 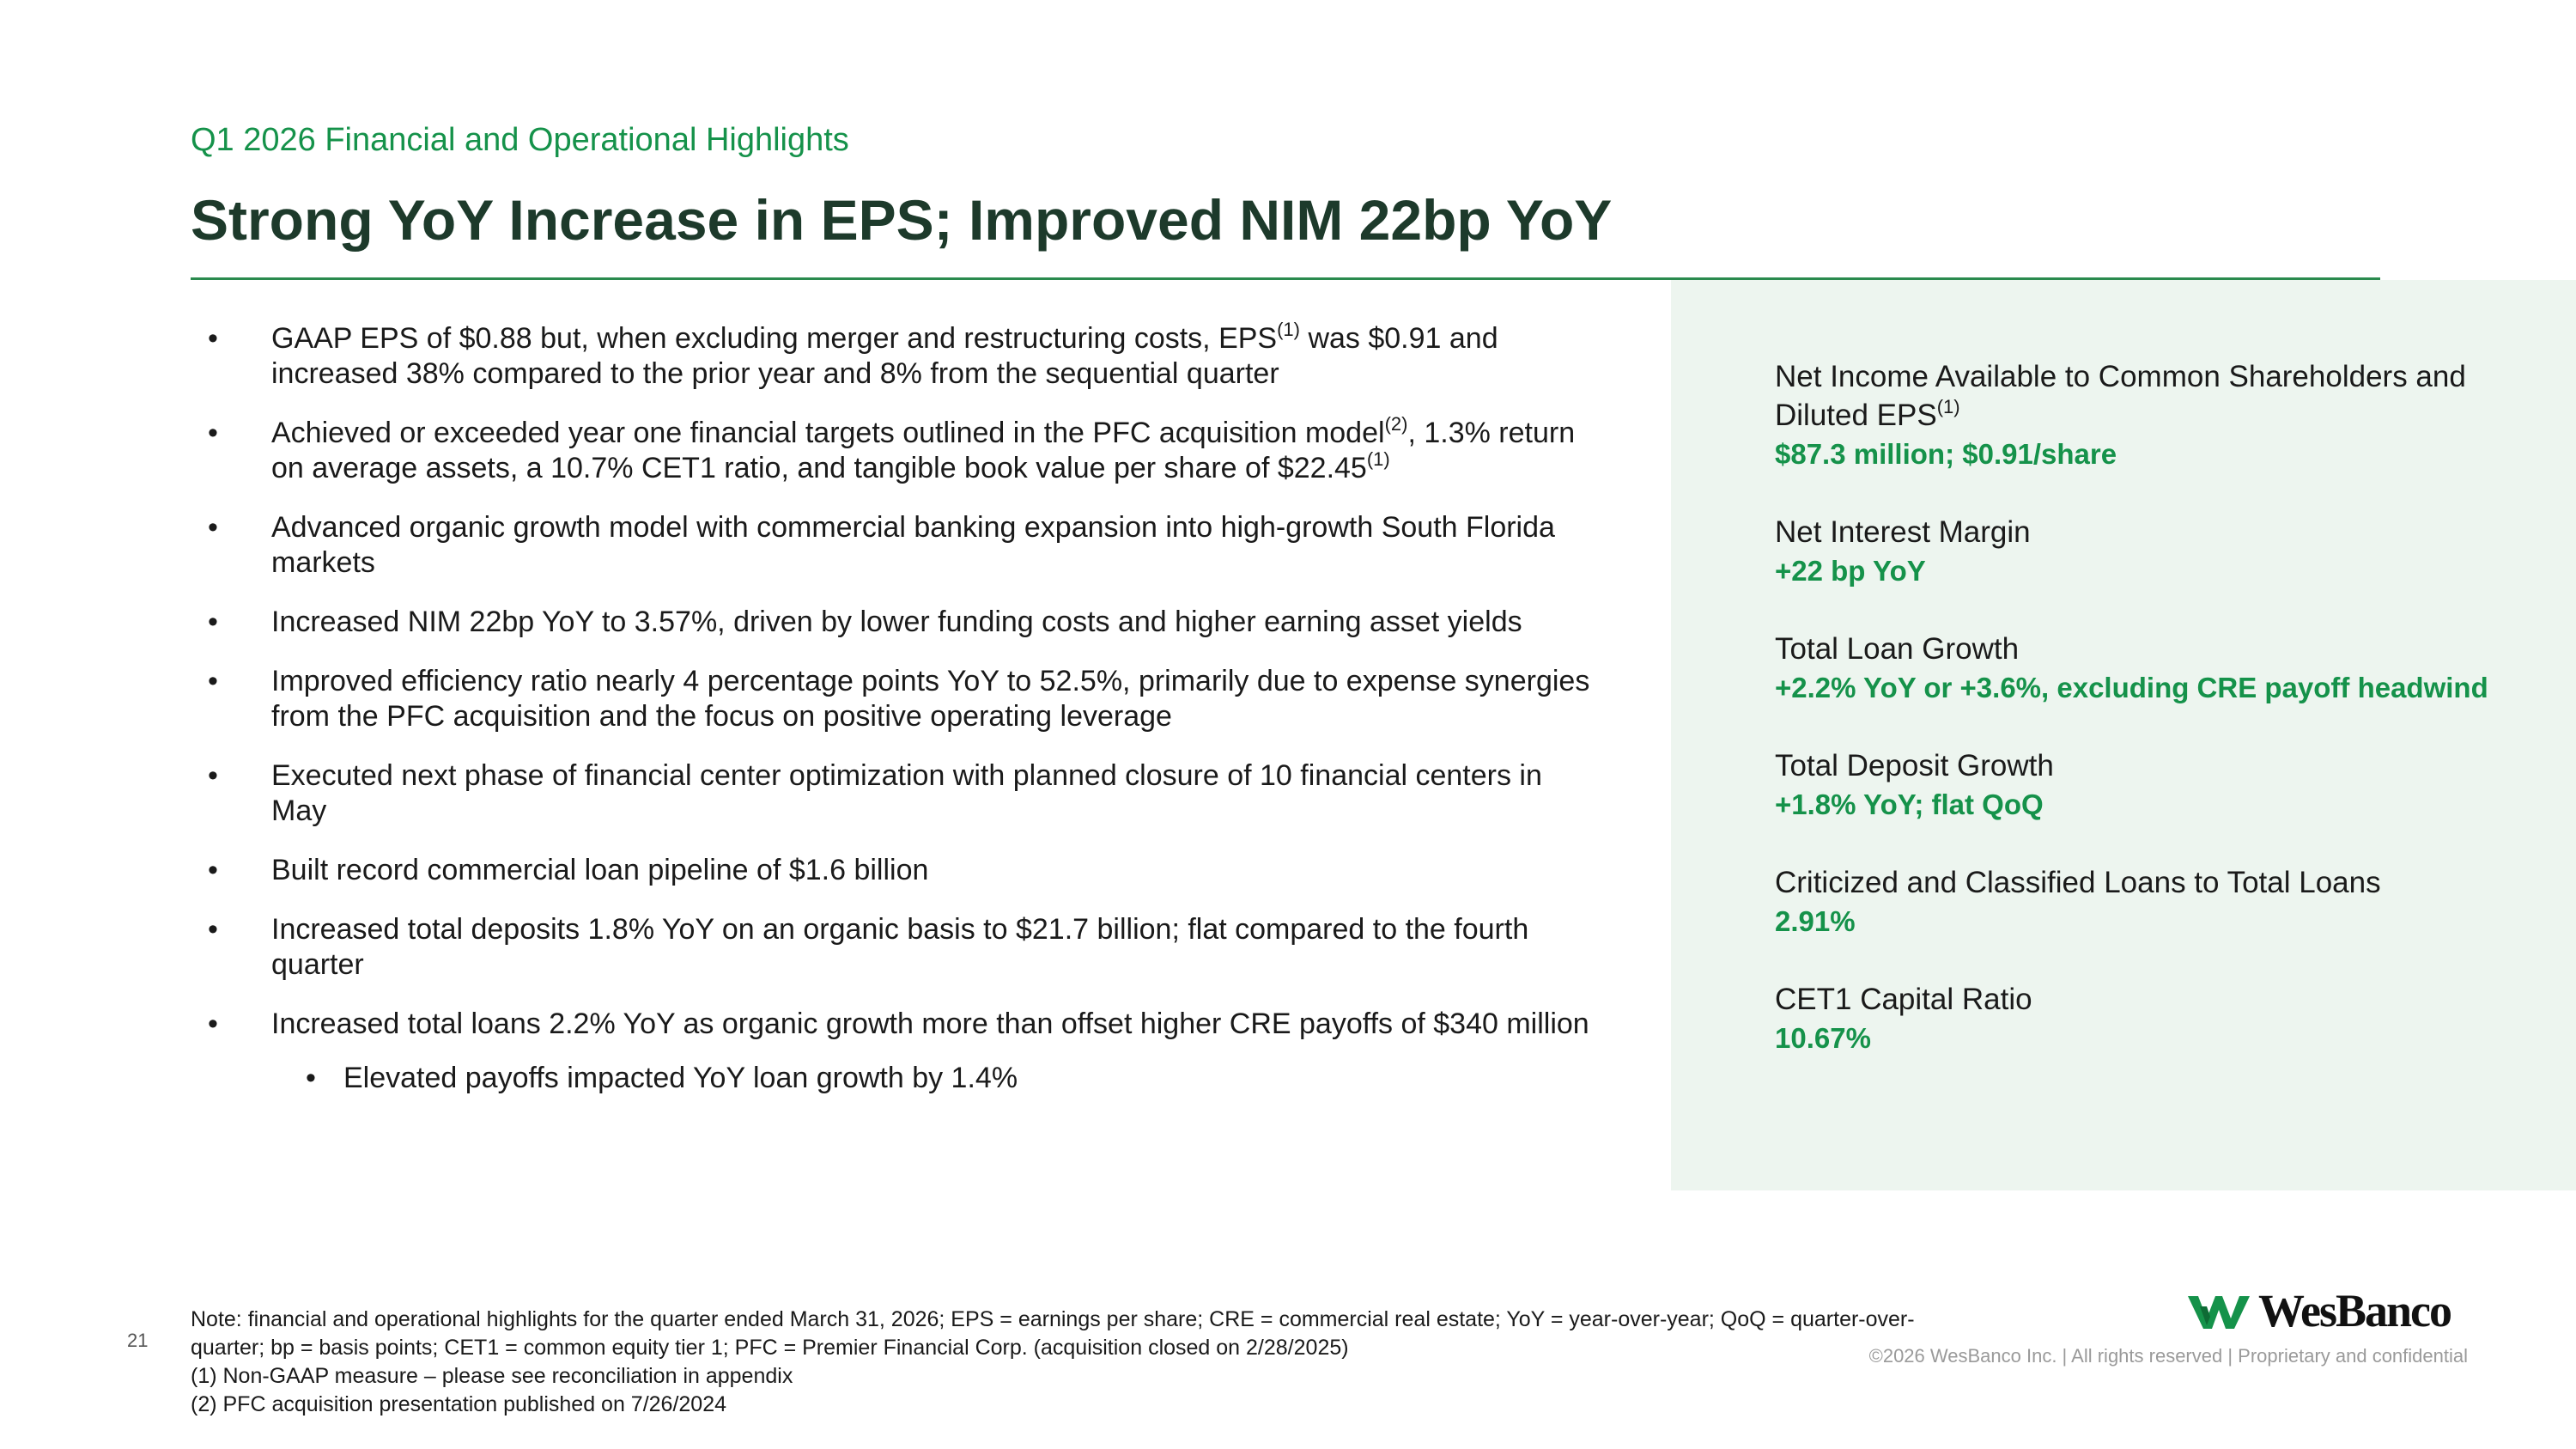 What do you see at coordinates (2219, 1312) in the screenshot?
I see `wesbanco-logo-icon` at bounding box center [2219, 1312].